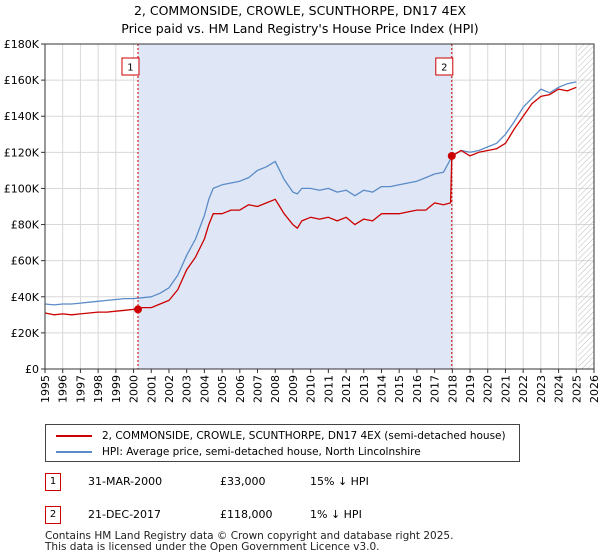 The width and height of the screenshot is (600, 560). What do you see at coordinates (523, 389) in the screenshot?
I see `x-tick-label: 2022` at bounding box center [523, 389].